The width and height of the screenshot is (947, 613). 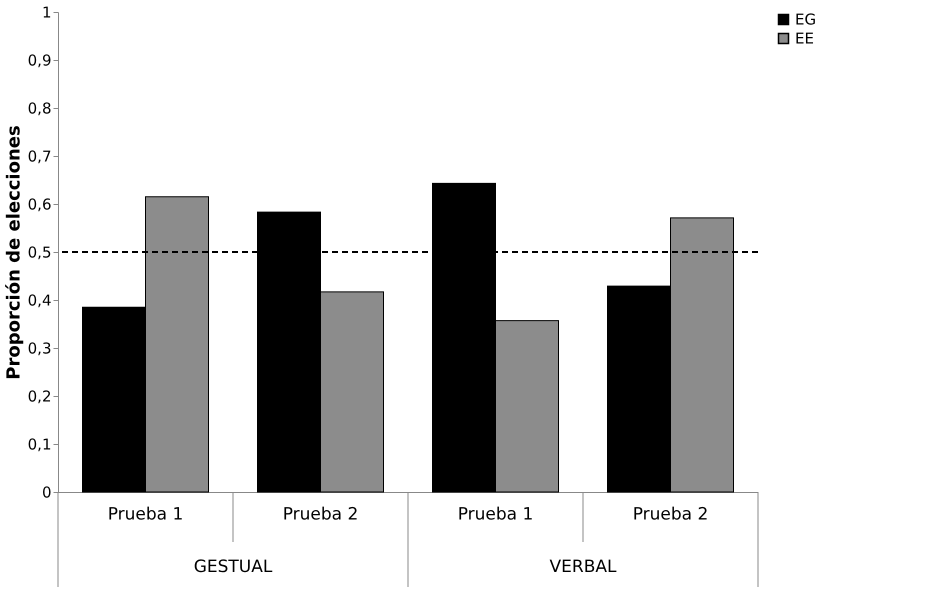 What do you see at coordinates (805, 19) in the screenshot?
I see `legend-label: EG` at bounding box center [805, 19].